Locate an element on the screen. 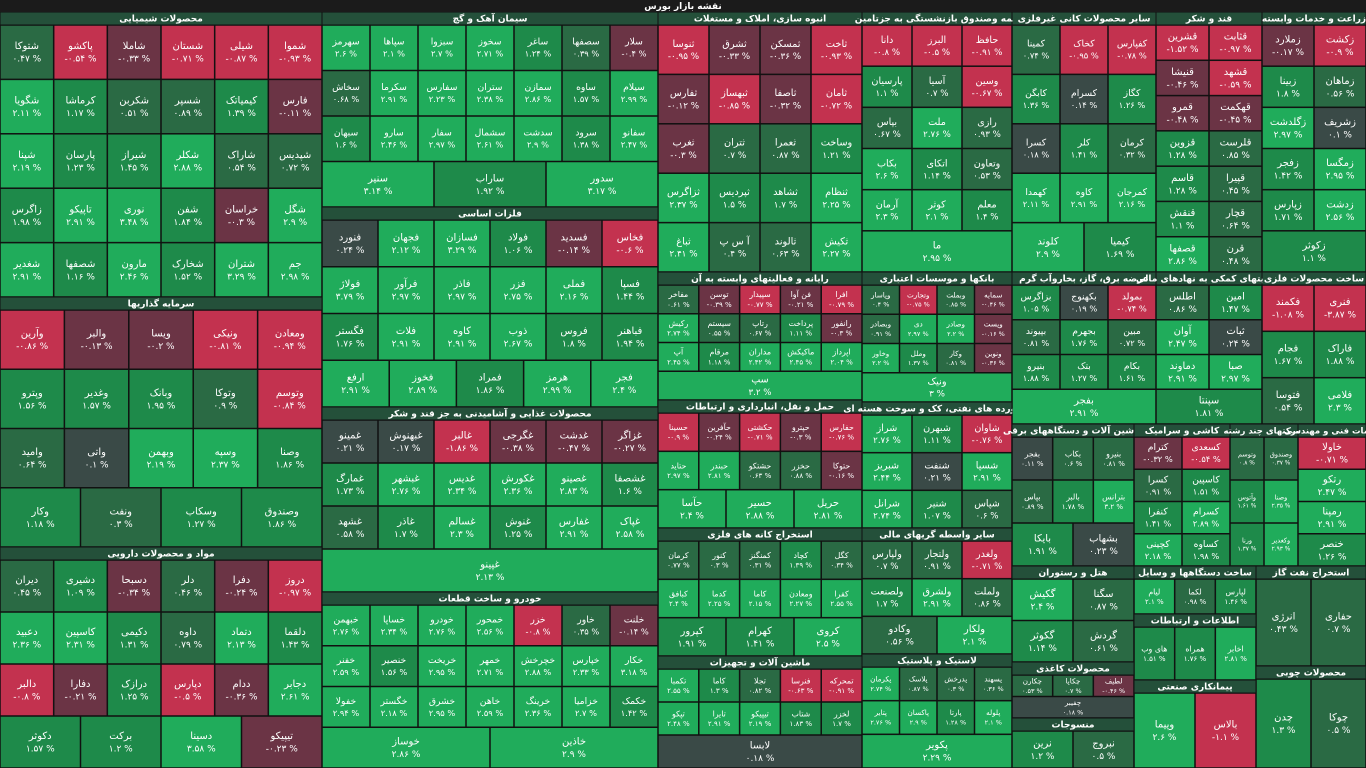 This screenshot has width=1366, height=768. stock-change: ۲.۴۷ % is located at coordinates (1332, 493).